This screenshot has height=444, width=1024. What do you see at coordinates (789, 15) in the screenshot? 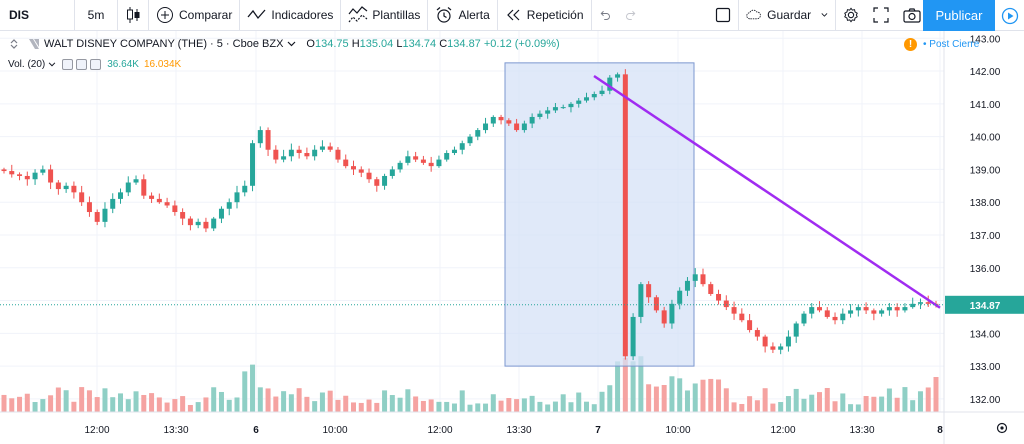
I see `save-label: Guardar` at bounding box center [789, 15].